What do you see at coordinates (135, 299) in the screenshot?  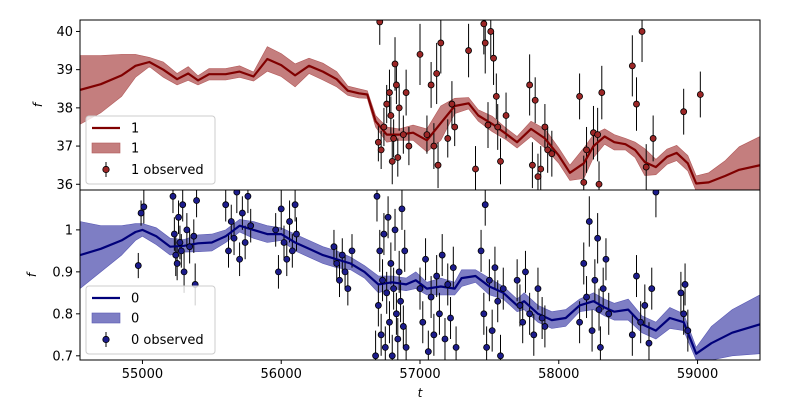 I see `bottom-legend-line-label: 0` at bounding box center [135, 299].